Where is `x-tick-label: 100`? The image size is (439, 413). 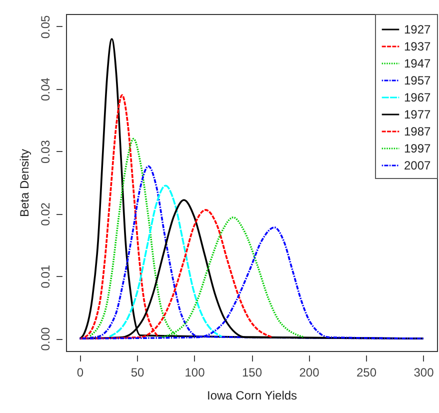 x-tick-label: 100 is located at coordinates (195, 373).